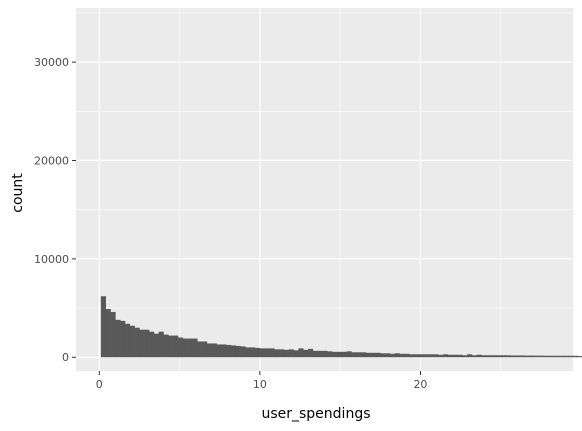  What do you see at coordinates (65, 357) in the screenshot?
I see `y-tick-label: 0` at bounding box center [65, 357].